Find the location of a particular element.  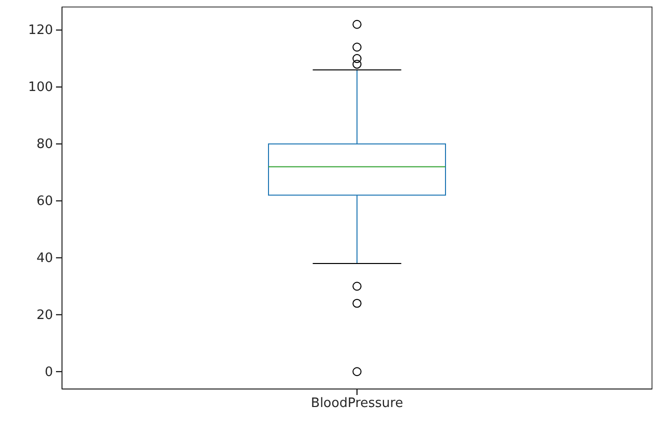

y-tick-label: 20 is located at coordinates (44, 315).